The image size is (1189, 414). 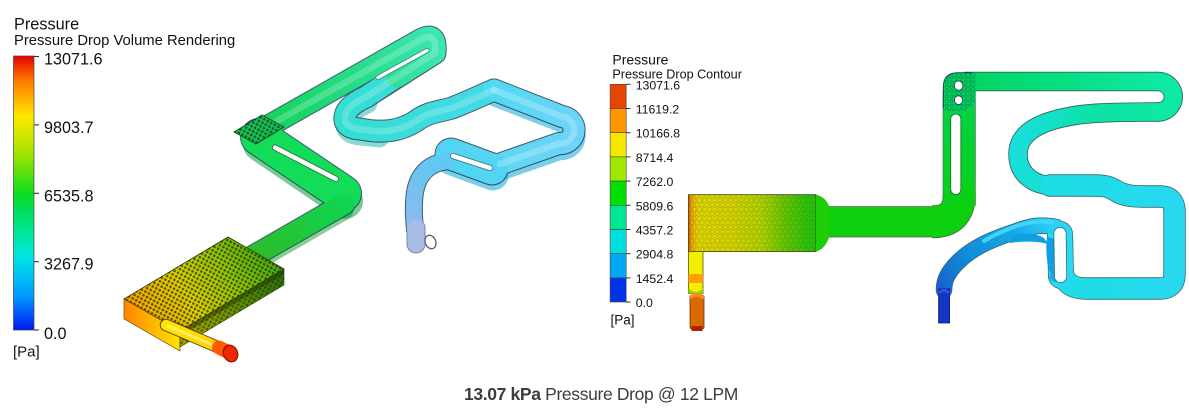 I want to click on svg-text: 7262.0, so click(x=655, y=182).